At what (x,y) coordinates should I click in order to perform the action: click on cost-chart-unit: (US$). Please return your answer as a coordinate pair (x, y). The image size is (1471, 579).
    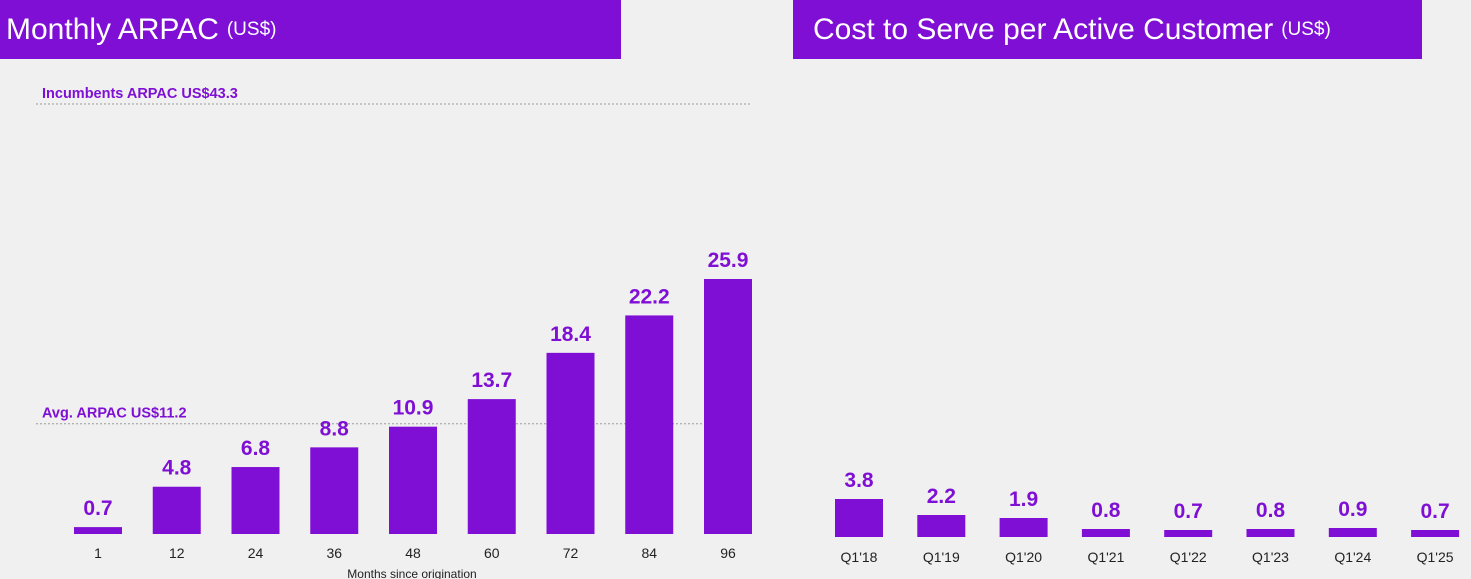
    Looking at the image, I should click on (1306, 29).